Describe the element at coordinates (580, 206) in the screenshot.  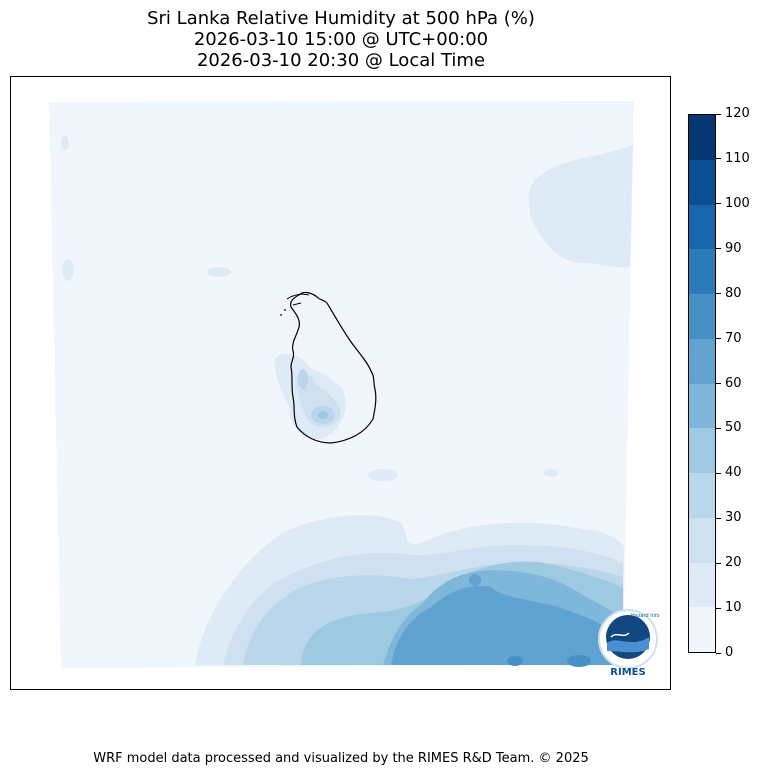
I see `contour-10-20-northeast` at that location.